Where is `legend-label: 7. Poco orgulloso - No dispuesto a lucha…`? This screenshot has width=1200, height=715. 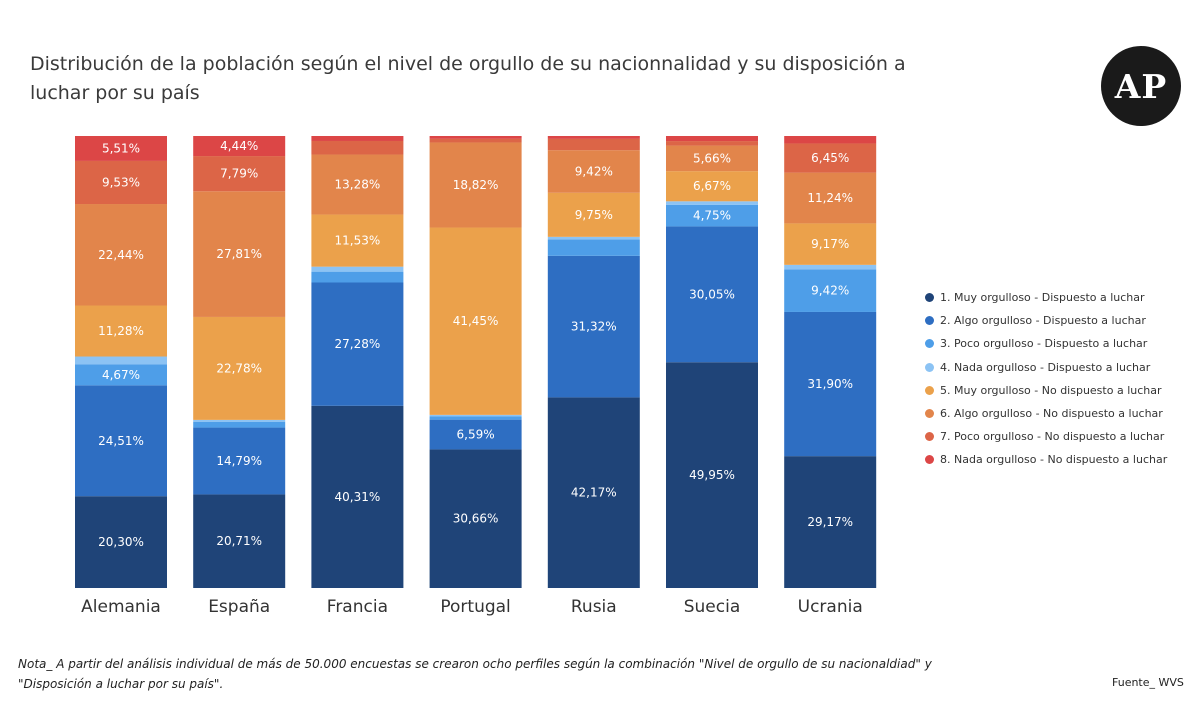
legend-label: 7. Poco orgulloso - No dispuesto a lucha… is located at coordinates (1052, 437).